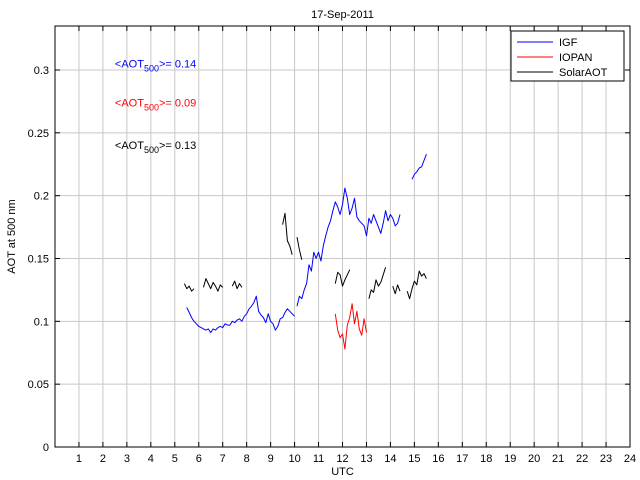 The height and width of the screenshot is (480, 640). What do you see at coordinates (46, 448) in the screenshot?
I see `y-tick-label: 0` at bounding box center [46, 448].